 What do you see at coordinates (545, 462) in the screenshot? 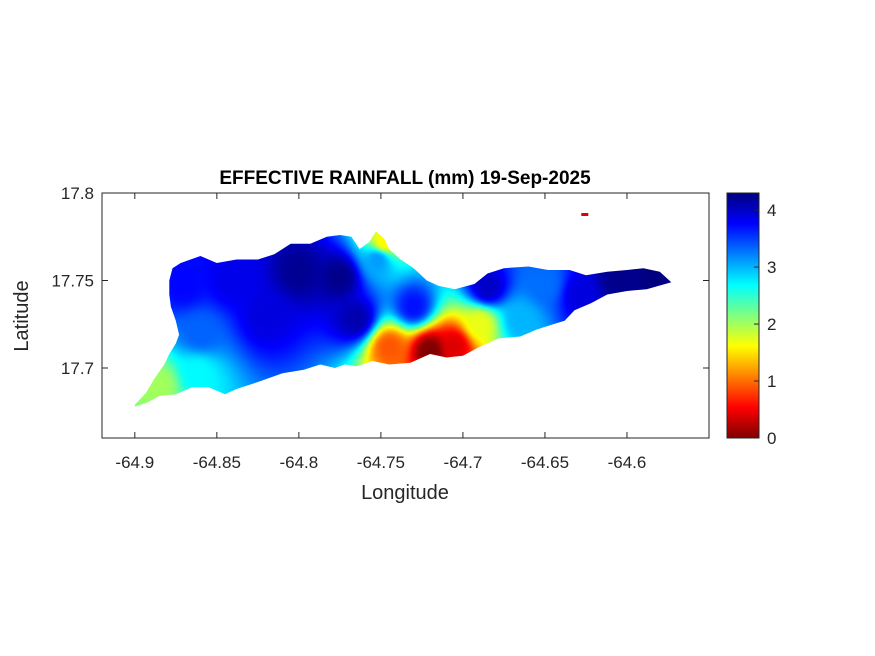
I see `x-tick-label: -64.65` at bounding box center [545, 462].